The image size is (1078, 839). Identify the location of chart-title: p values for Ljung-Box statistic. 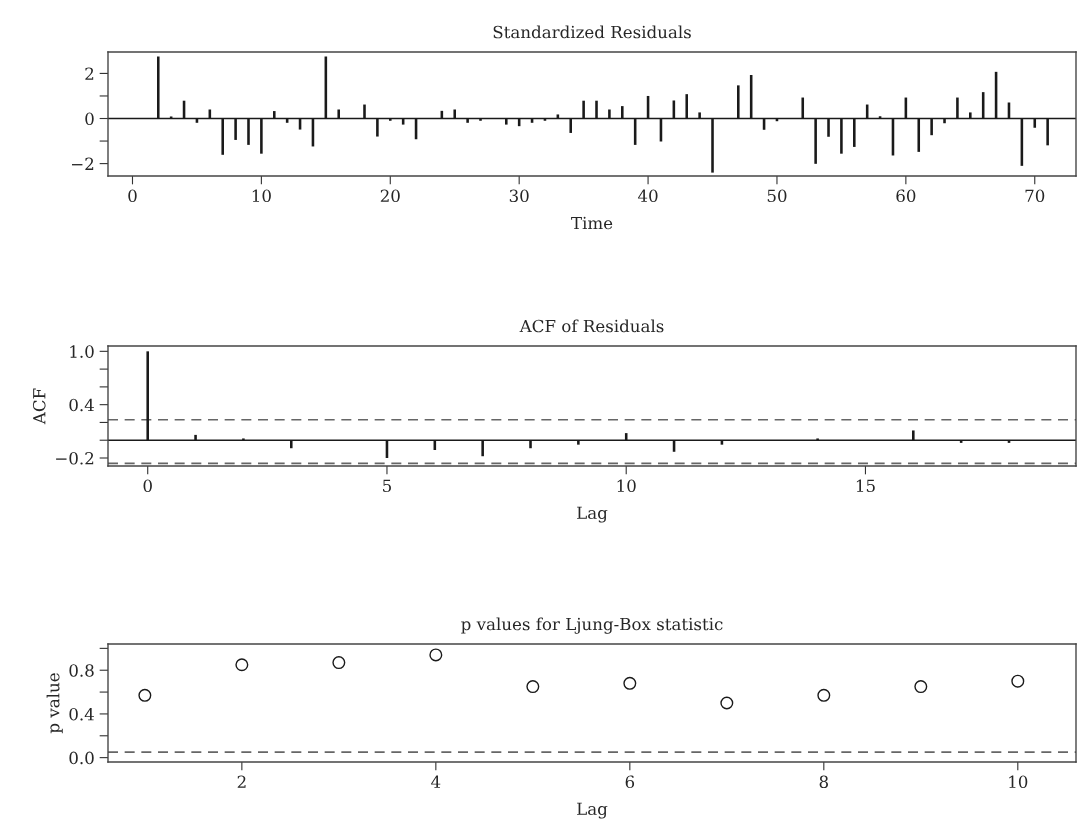
(592, 625).